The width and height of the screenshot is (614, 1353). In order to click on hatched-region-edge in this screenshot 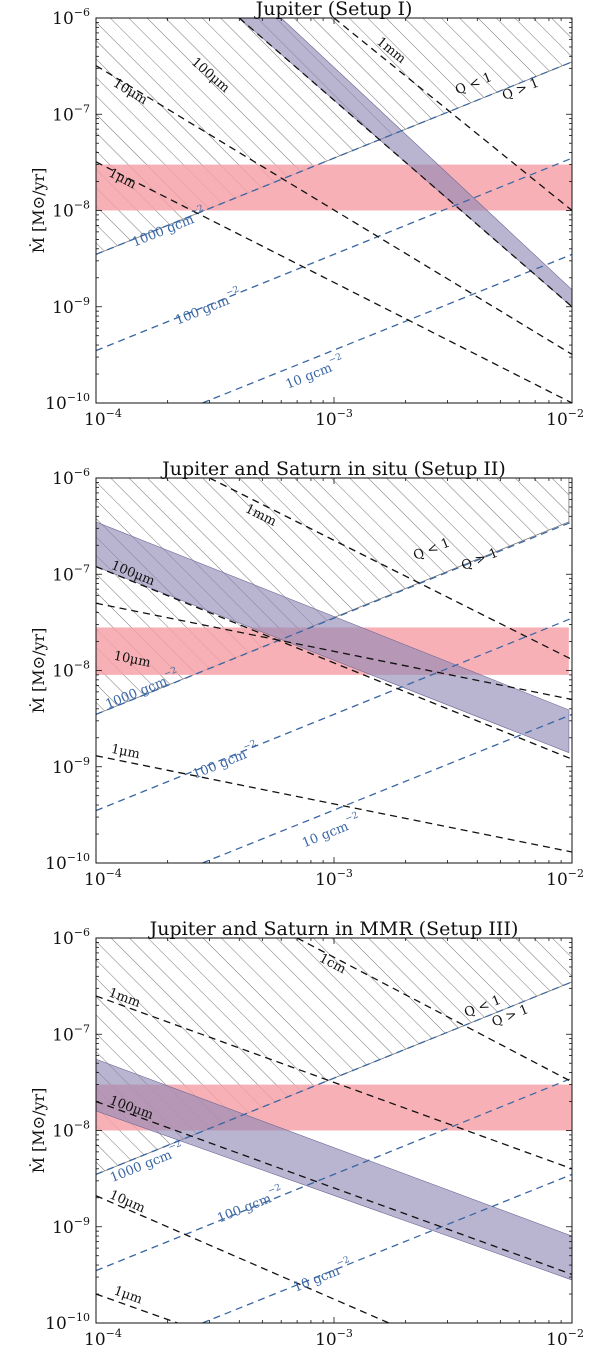, I will do `click(333, 596)`.